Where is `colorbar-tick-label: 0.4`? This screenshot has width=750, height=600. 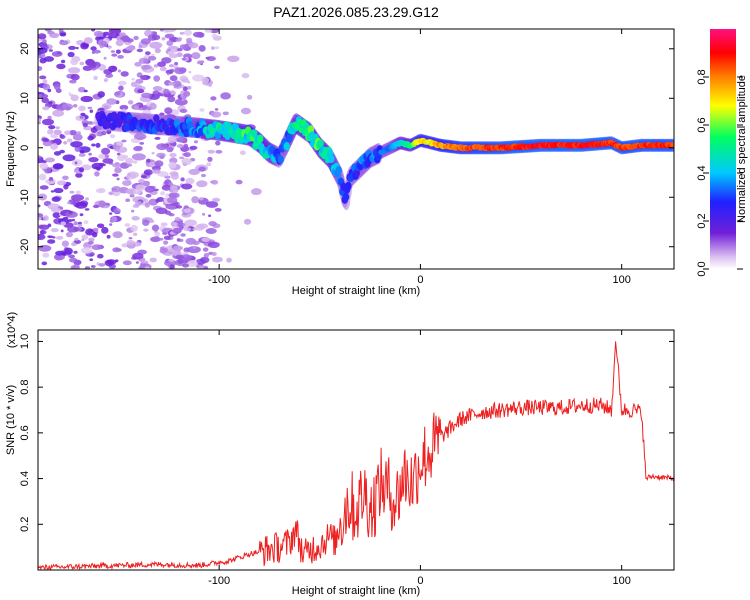 colorbar-tick-label: 0.4 is located at coordinates (702, 172).